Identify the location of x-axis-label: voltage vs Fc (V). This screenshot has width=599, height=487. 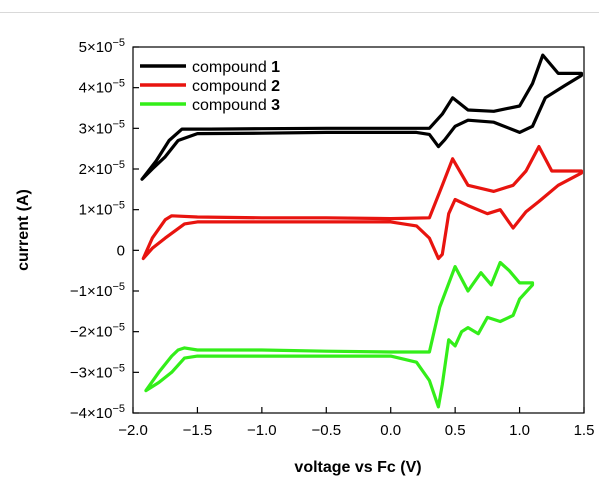
(357, 467).